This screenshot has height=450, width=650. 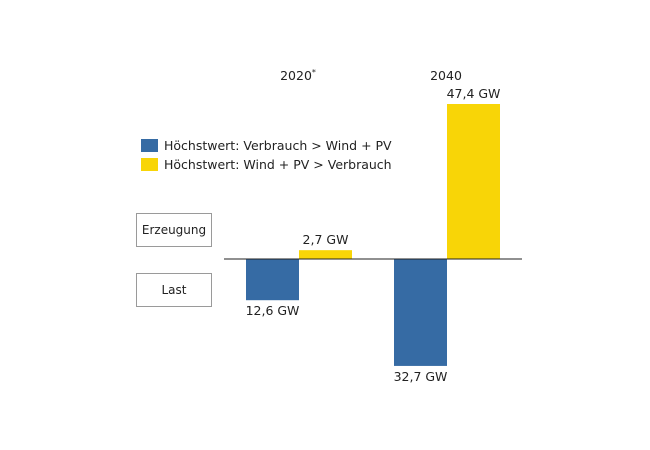 I want to click on label-box-generation-text: Erzeugung, so click(x=174, y=230).